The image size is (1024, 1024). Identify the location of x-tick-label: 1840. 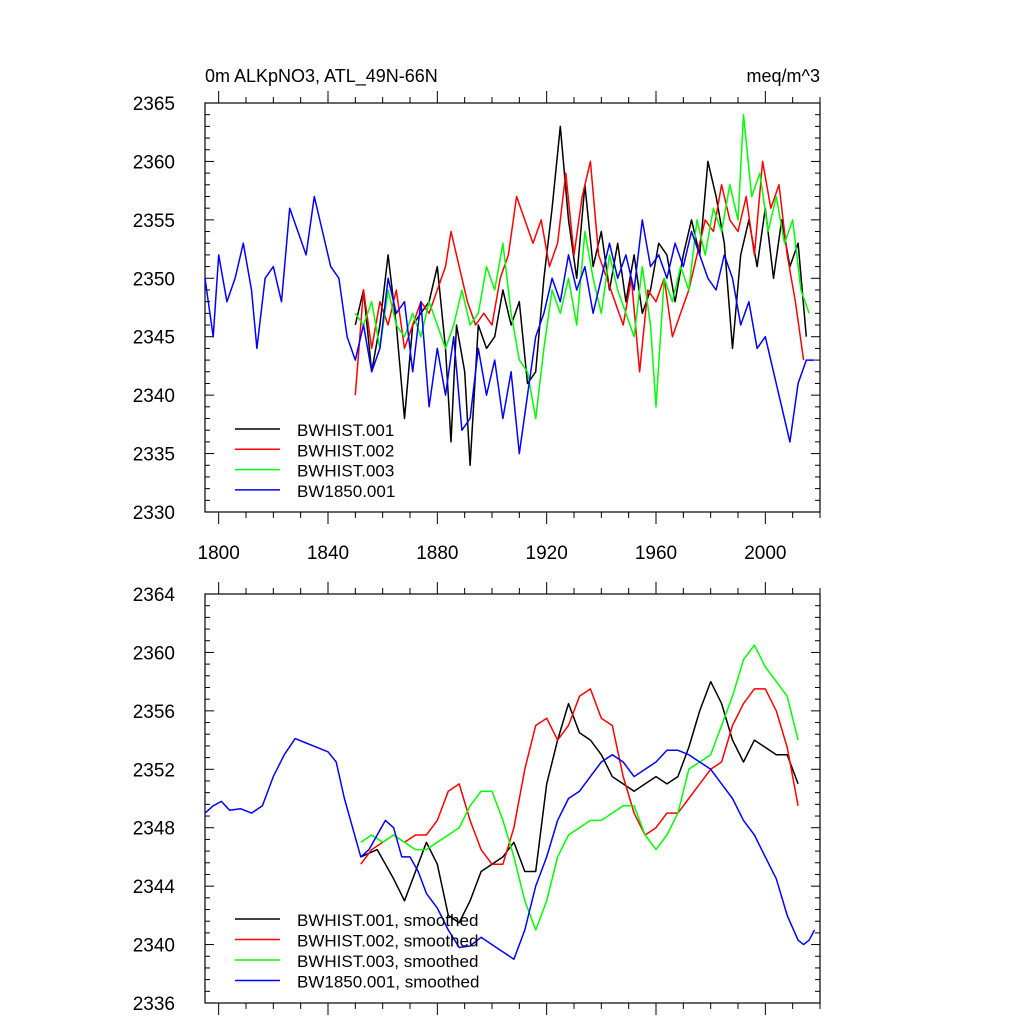
(328, 553).